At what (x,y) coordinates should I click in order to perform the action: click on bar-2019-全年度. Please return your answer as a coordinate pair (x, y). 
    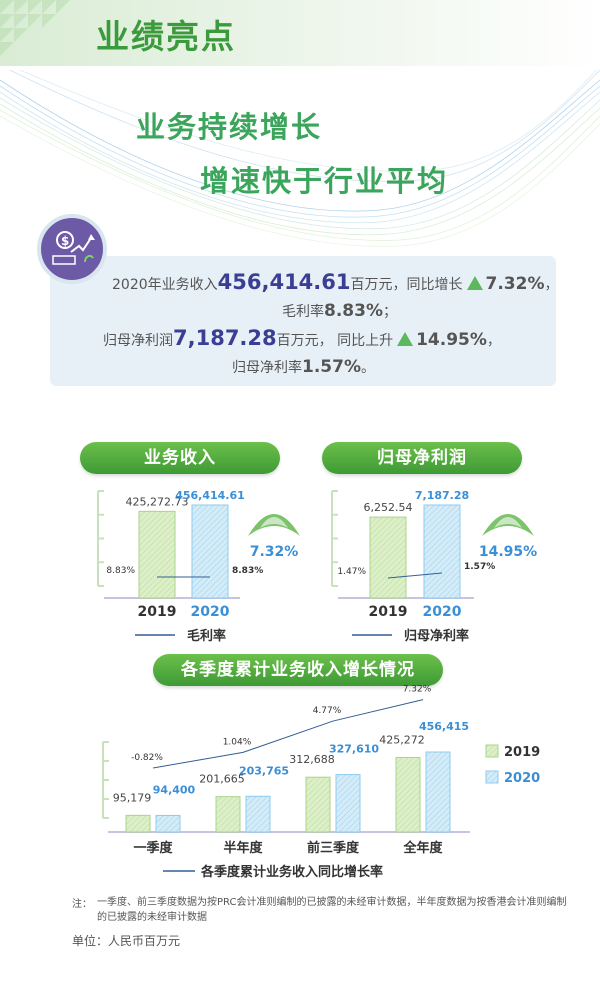
    Looking at the image, I should click on (408, 794).